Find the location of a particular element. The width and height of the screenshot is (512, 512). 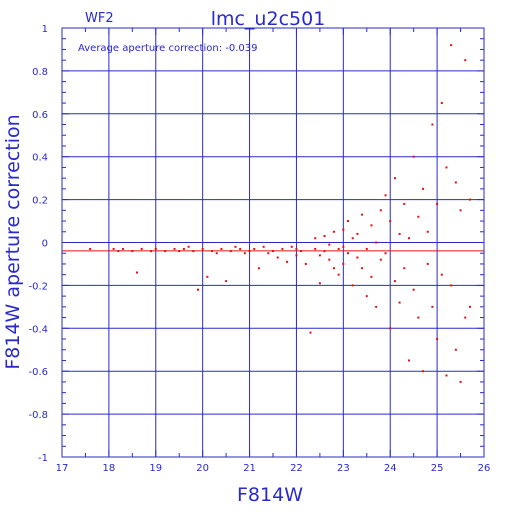

x-axis-label: F814W is located at coordinates (270, 495).